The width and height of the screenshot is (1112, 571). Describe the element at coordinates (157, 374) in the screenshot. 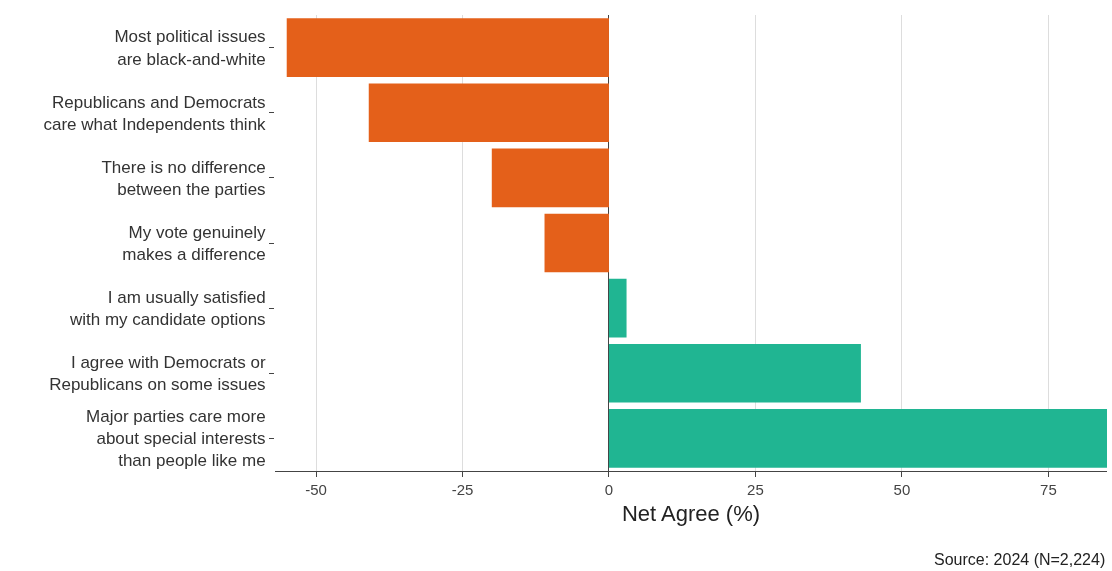

I see `y-tick-label: I agree with Democrats or Republicans on some issues` at that location.